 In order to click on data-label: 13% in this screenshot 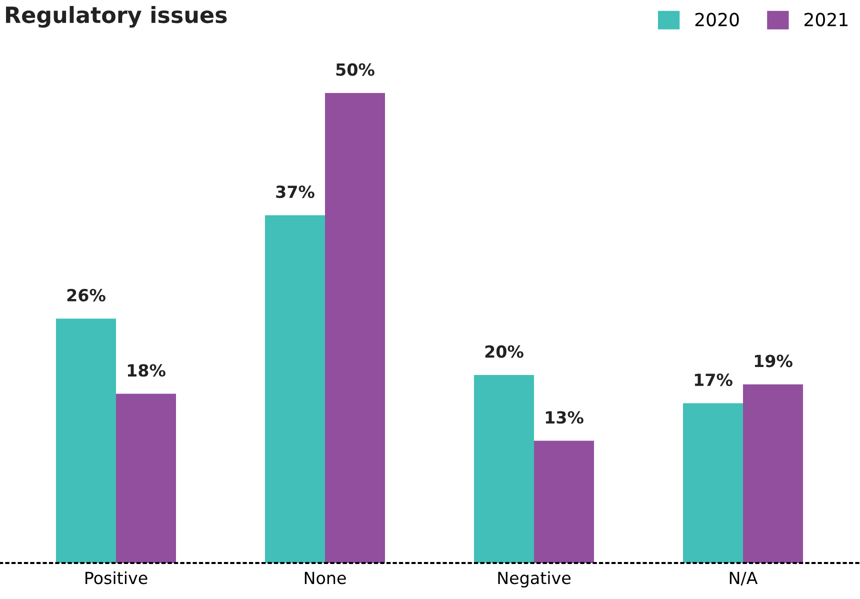, I will do `click(565, 417)`.